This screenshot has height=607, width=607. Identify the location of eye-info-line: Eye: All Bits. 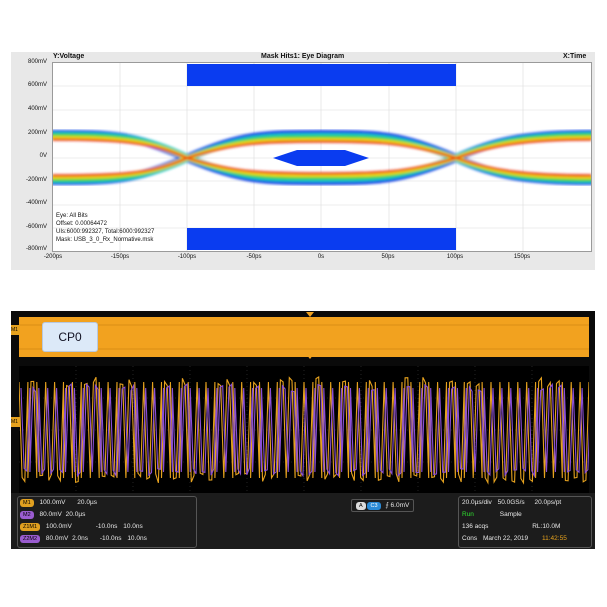
(72, 216).